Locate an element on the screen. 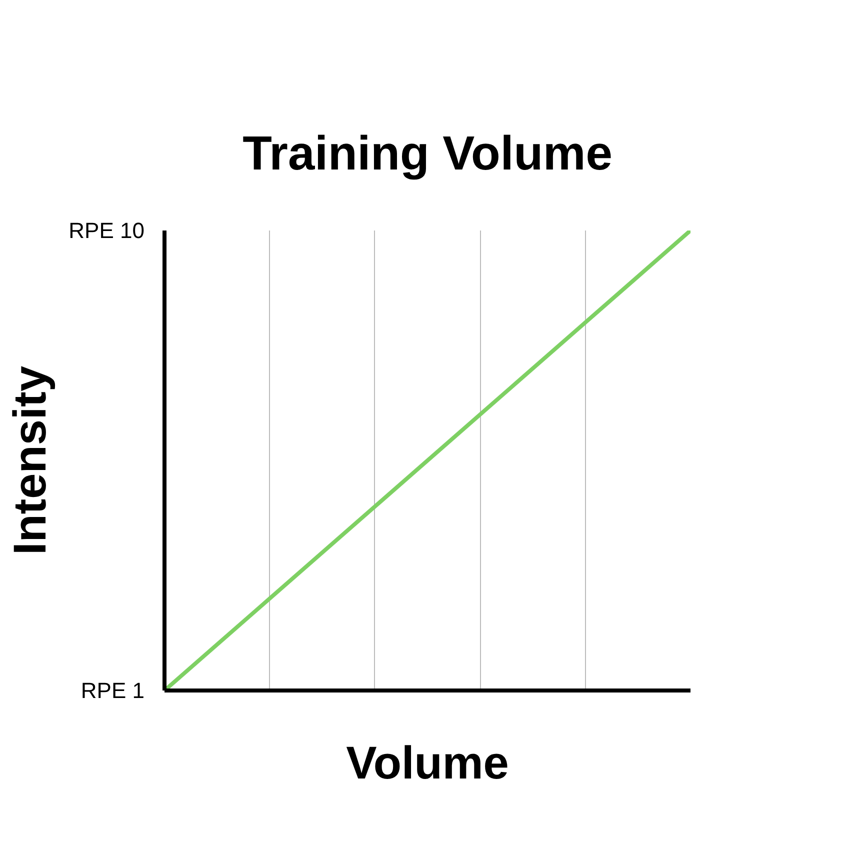 This screenshot has height=850, width=850. x-axis-title: Volume is located at coordinates (427, 762).